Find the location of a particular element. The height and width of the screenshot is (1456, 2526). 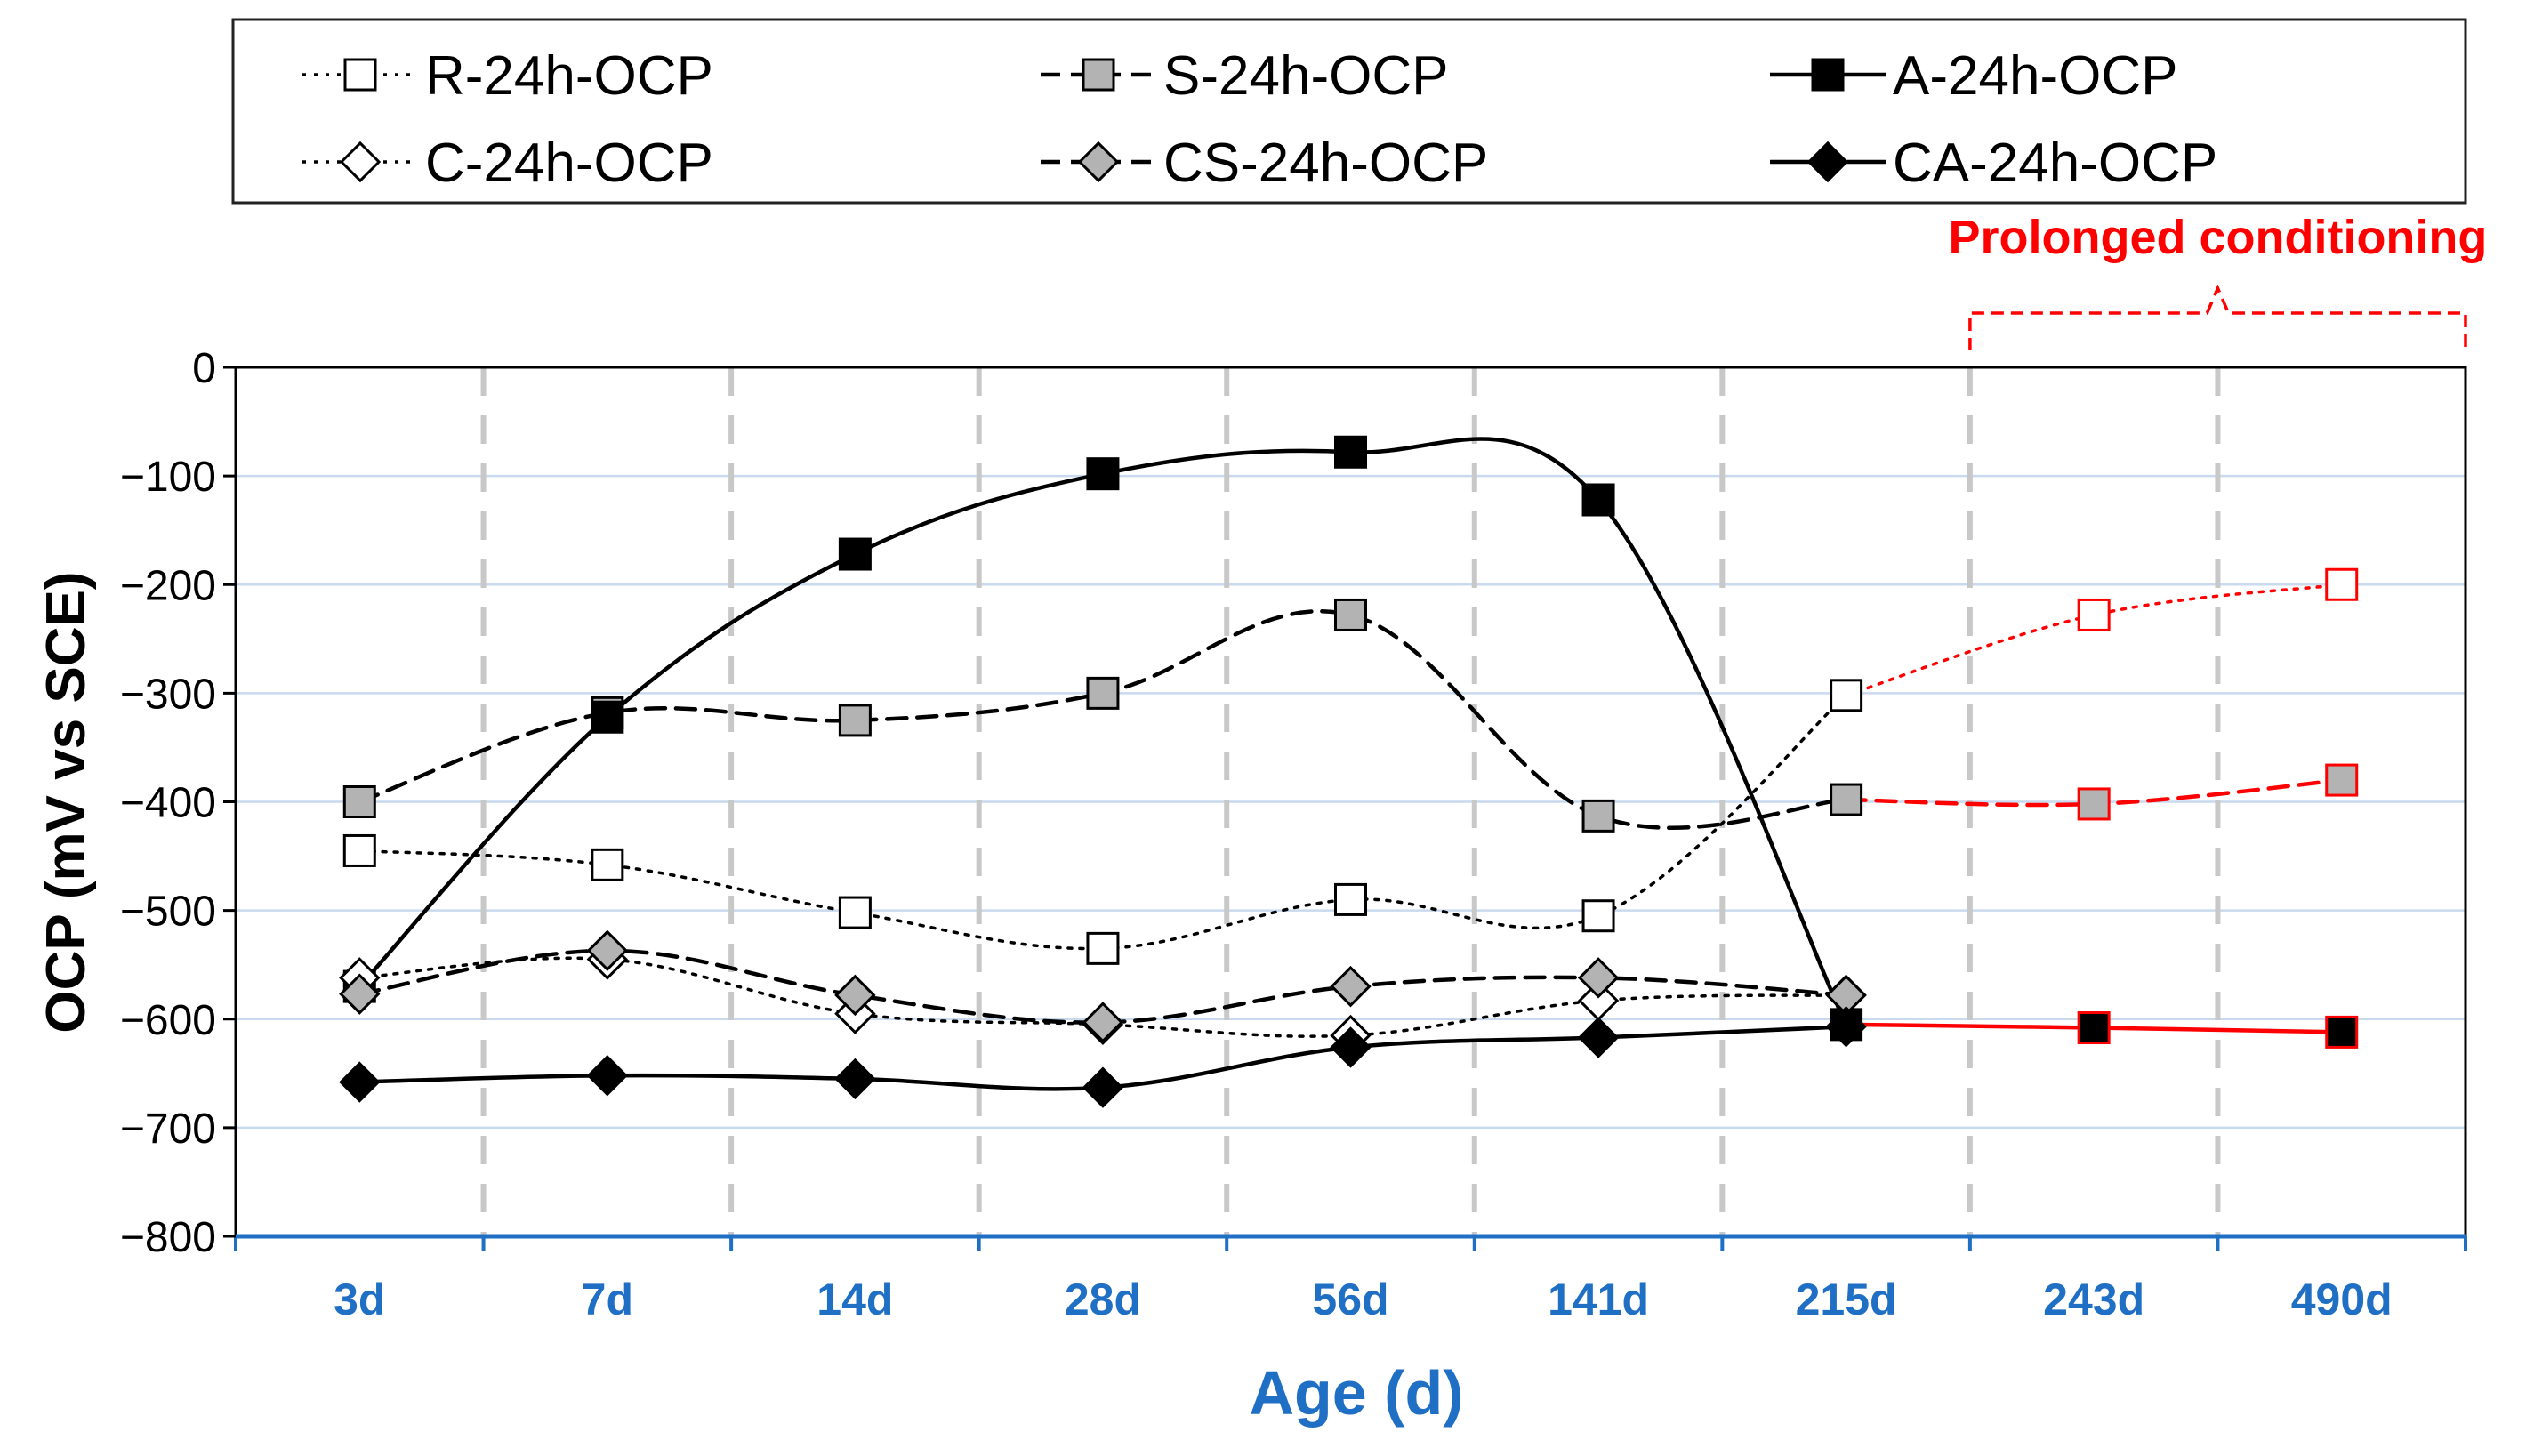

x-tick-label: 7d is located at coordinates (607, 1299).